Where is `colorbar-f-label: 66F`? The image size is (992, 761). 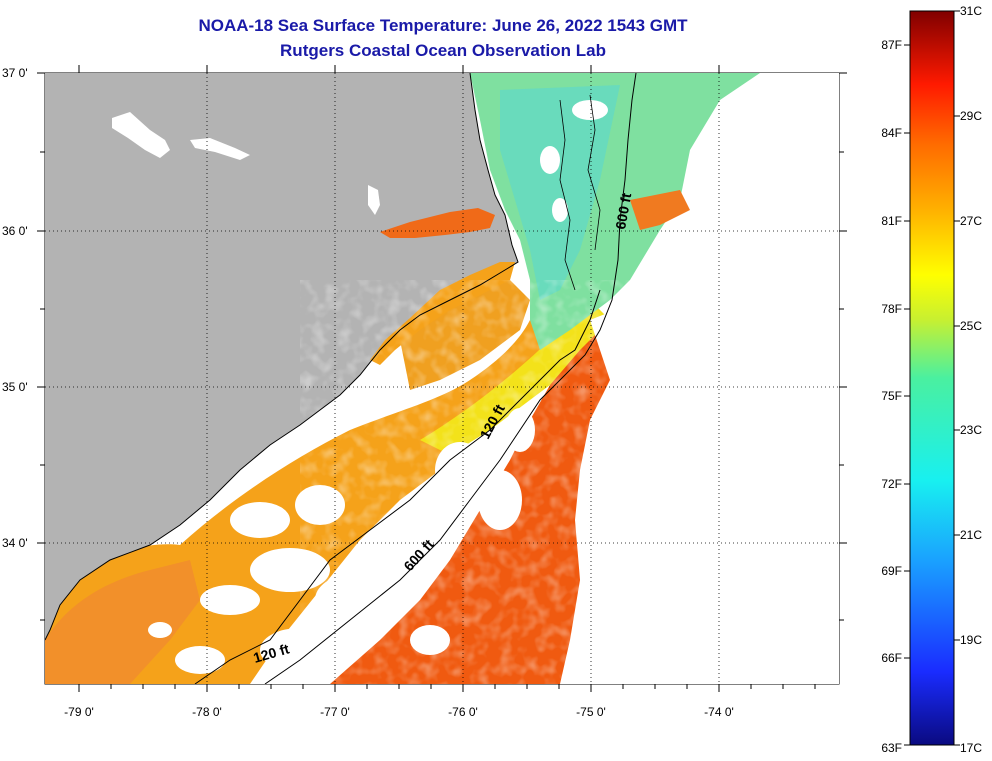
colorbar-f-label: 66F is located at coordinates (891, 658).